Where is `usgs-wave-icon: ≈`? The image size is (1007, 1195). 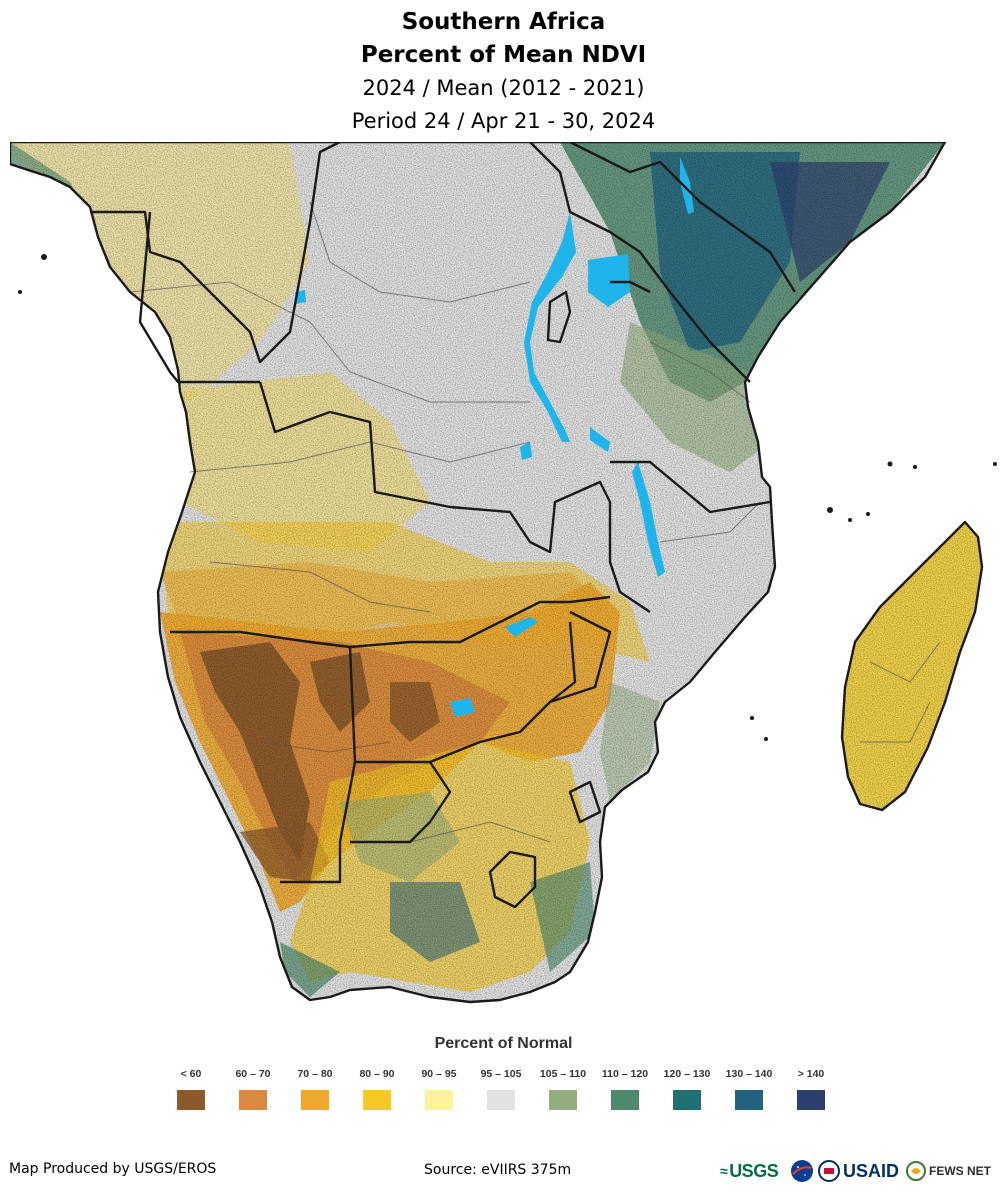 usgs-wave-icon: ≈ is located at coordinates (724, 1171).